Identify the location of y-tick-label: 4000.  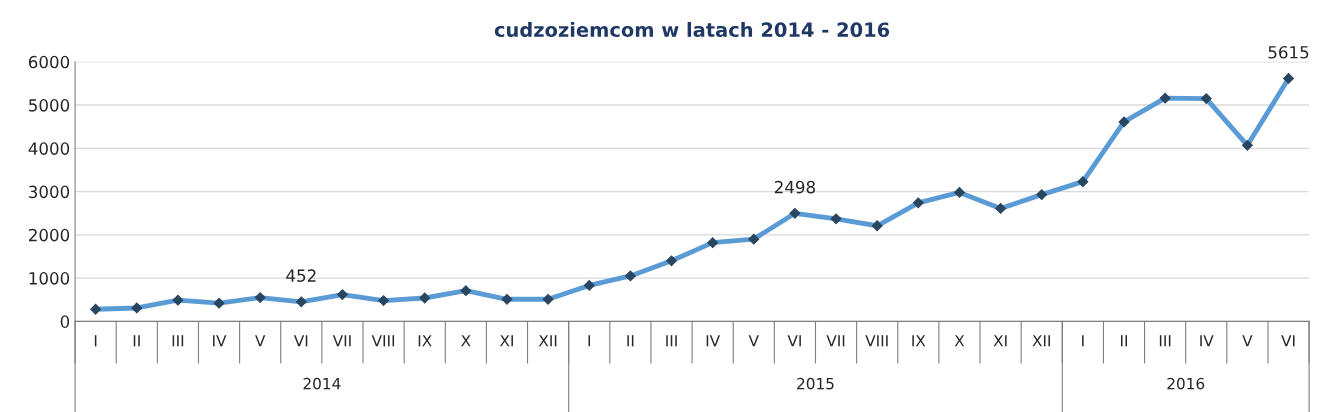
(49, 148).